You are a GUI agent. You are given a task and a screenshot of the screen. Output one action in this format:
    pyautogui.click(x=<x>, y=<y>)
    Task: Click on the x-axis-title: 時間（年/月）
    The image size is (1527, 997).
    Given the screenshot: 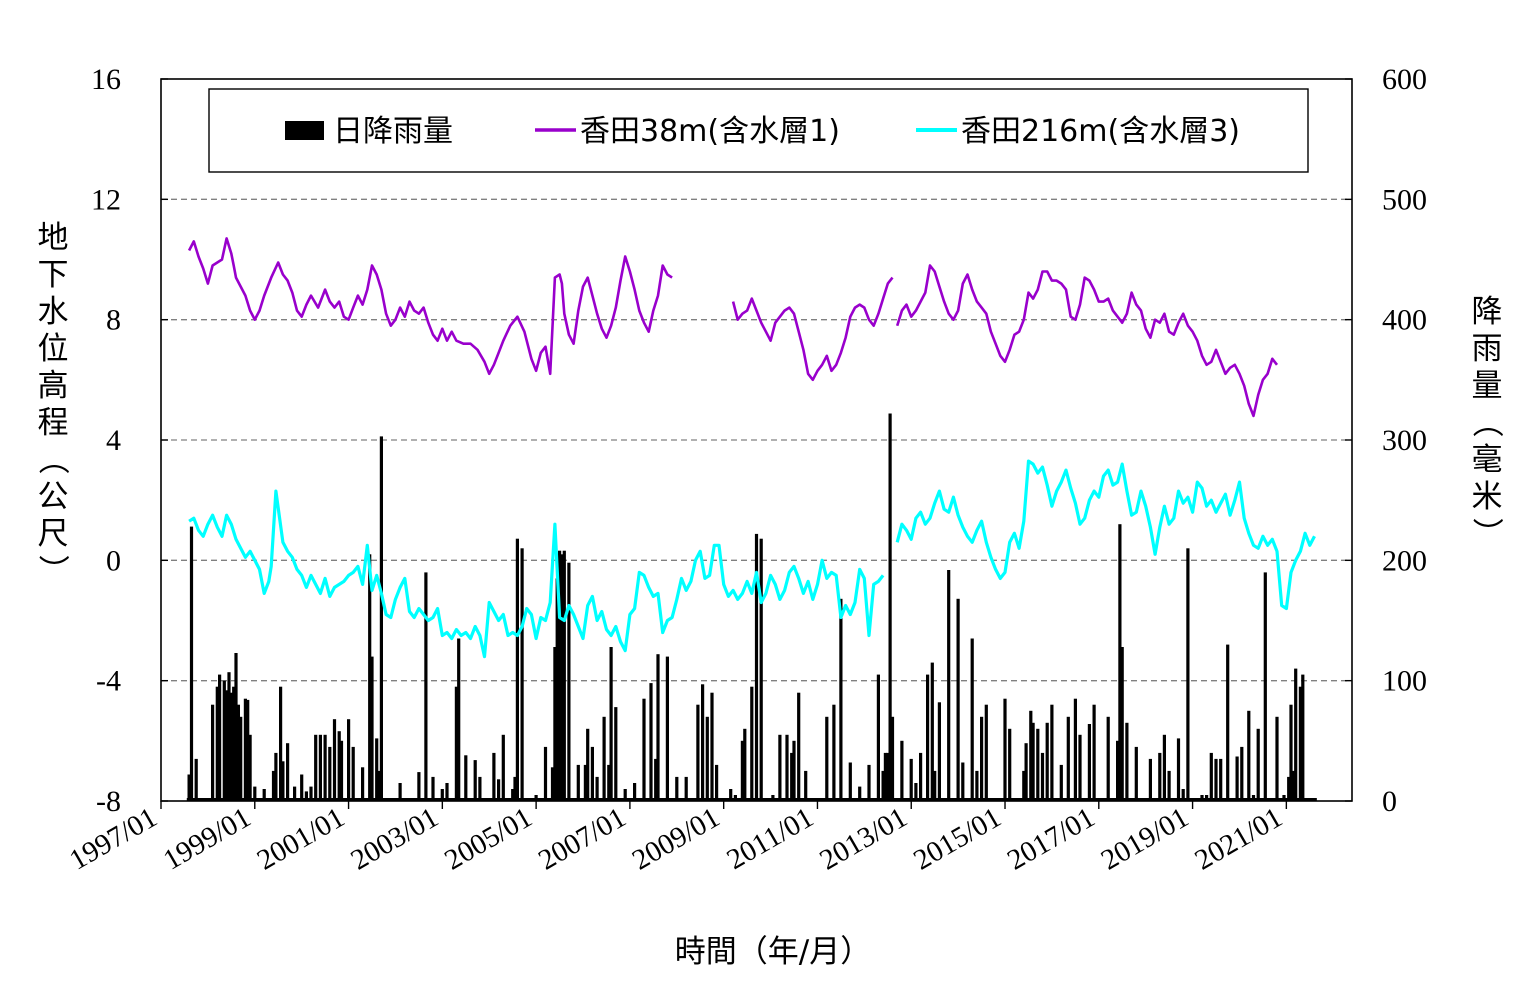 What is the action you would take?
    pyautogui.click(x=773, y=952)
    